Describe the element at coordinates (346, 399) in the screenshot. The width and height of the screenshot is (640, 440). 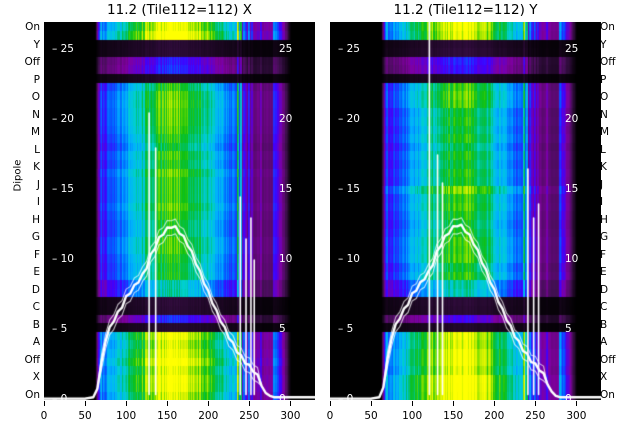
I see `y-tick-0-1-left: – 0` at that location.